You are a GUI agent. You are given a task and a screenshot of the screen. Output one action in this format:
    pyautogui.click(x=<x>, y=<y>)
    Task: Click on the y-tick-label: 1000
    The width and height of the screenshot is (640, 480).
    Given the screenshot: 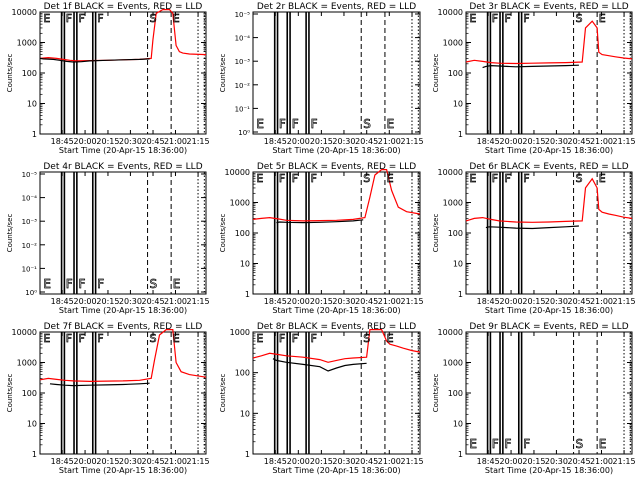 What is the action you would take?
    pyautogui.click(x=27, y=363)
    